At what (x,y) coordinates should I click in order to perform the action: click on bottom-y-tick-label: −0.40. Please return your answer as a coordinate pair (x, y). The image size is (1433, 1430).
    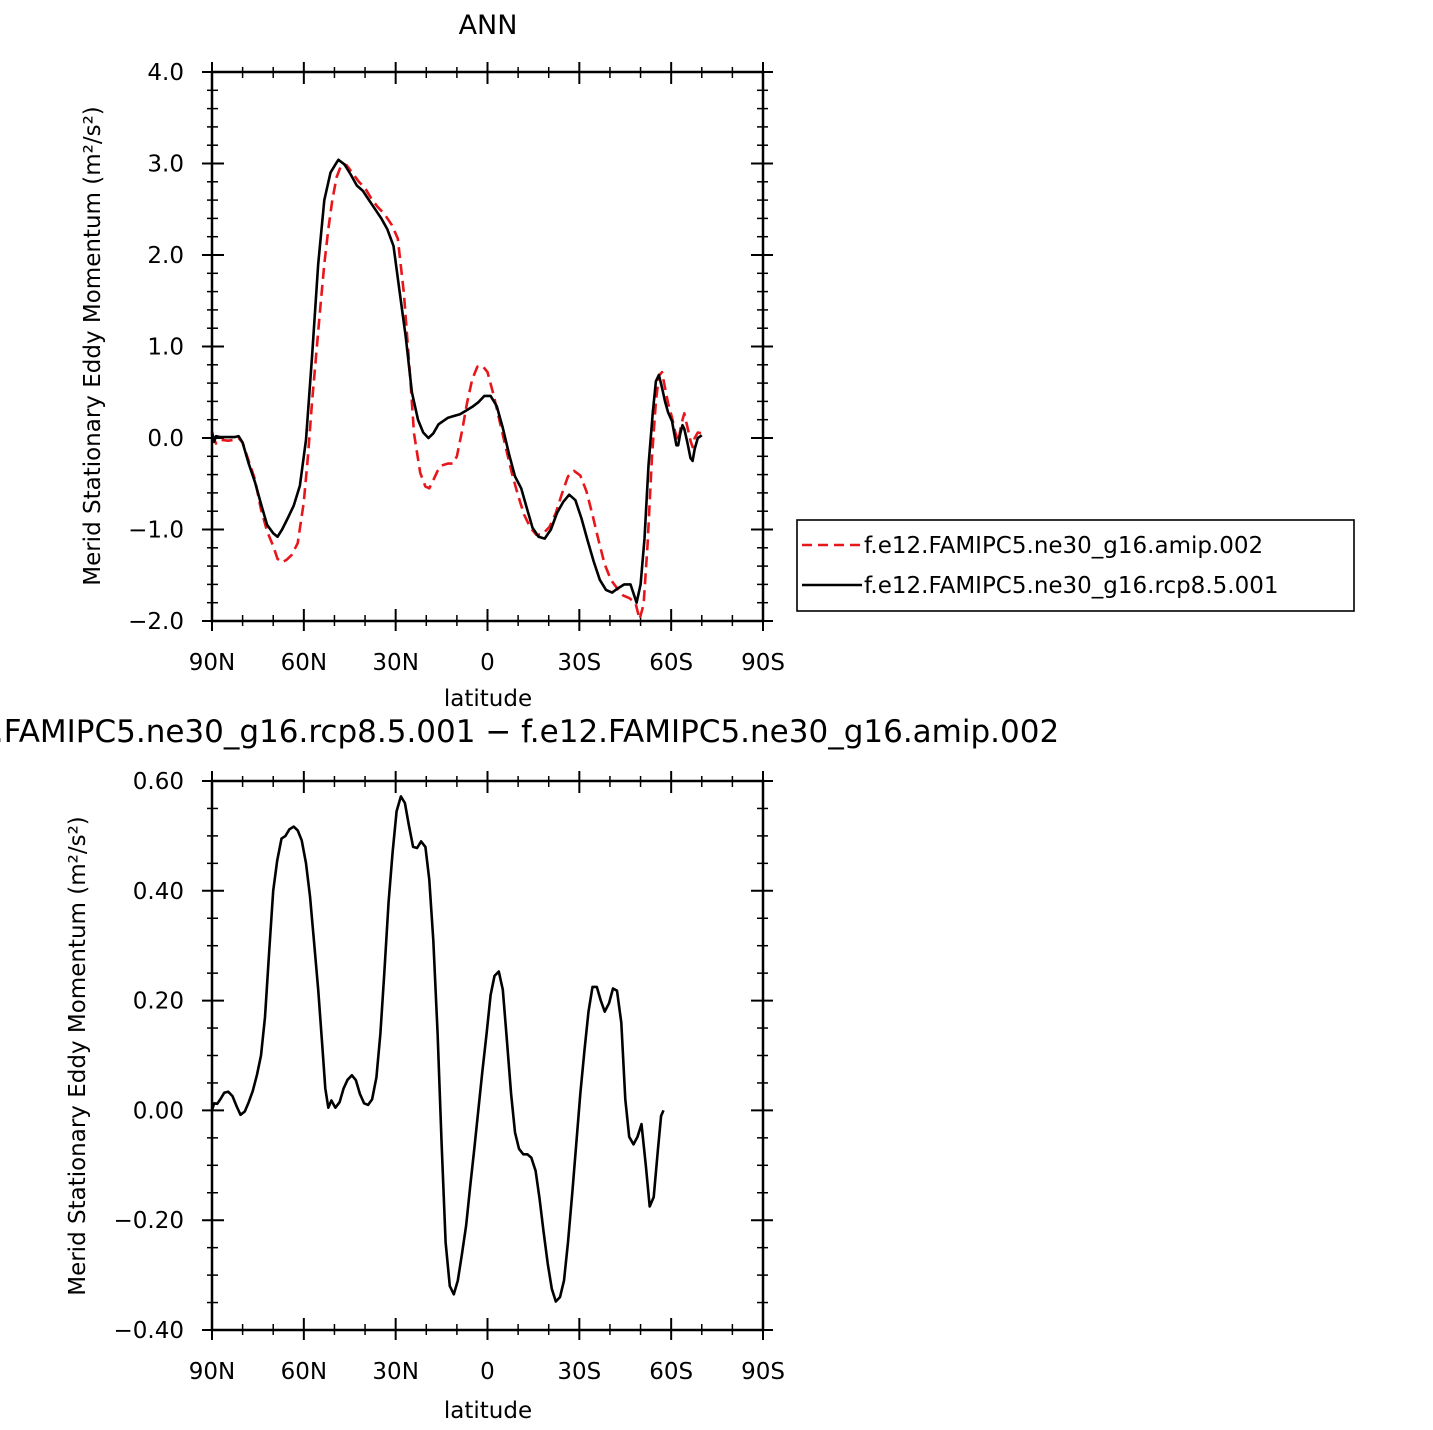
    Looking at the image, I should click on (149, 1331).